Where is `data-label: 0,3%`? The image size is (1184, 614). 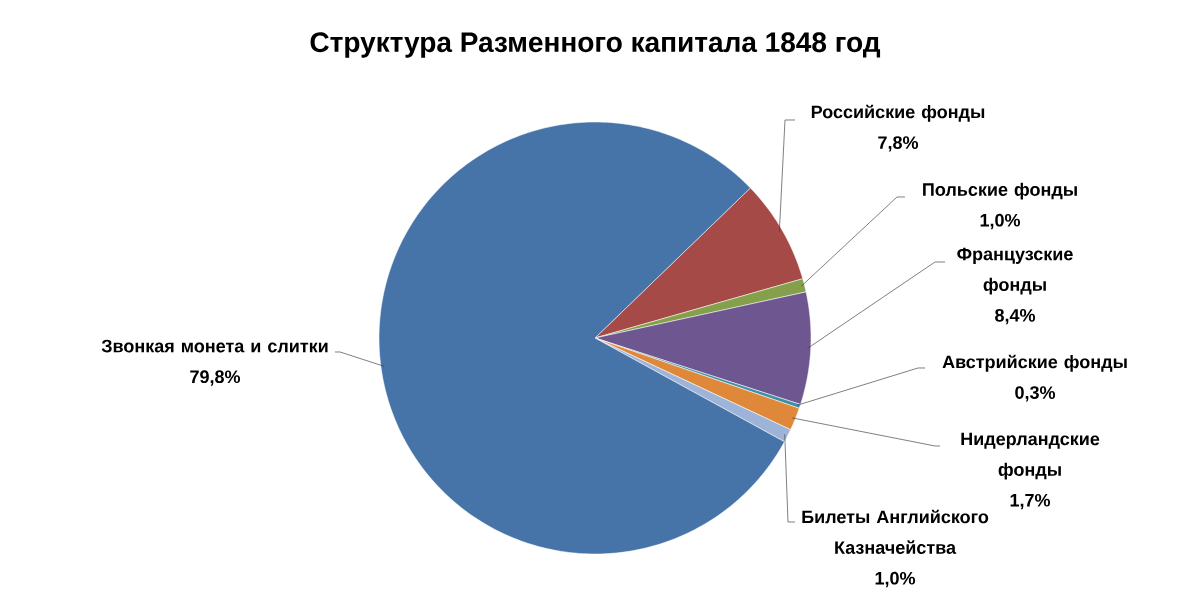 data-label: 0,3% is located at coordinates (1035, 394).